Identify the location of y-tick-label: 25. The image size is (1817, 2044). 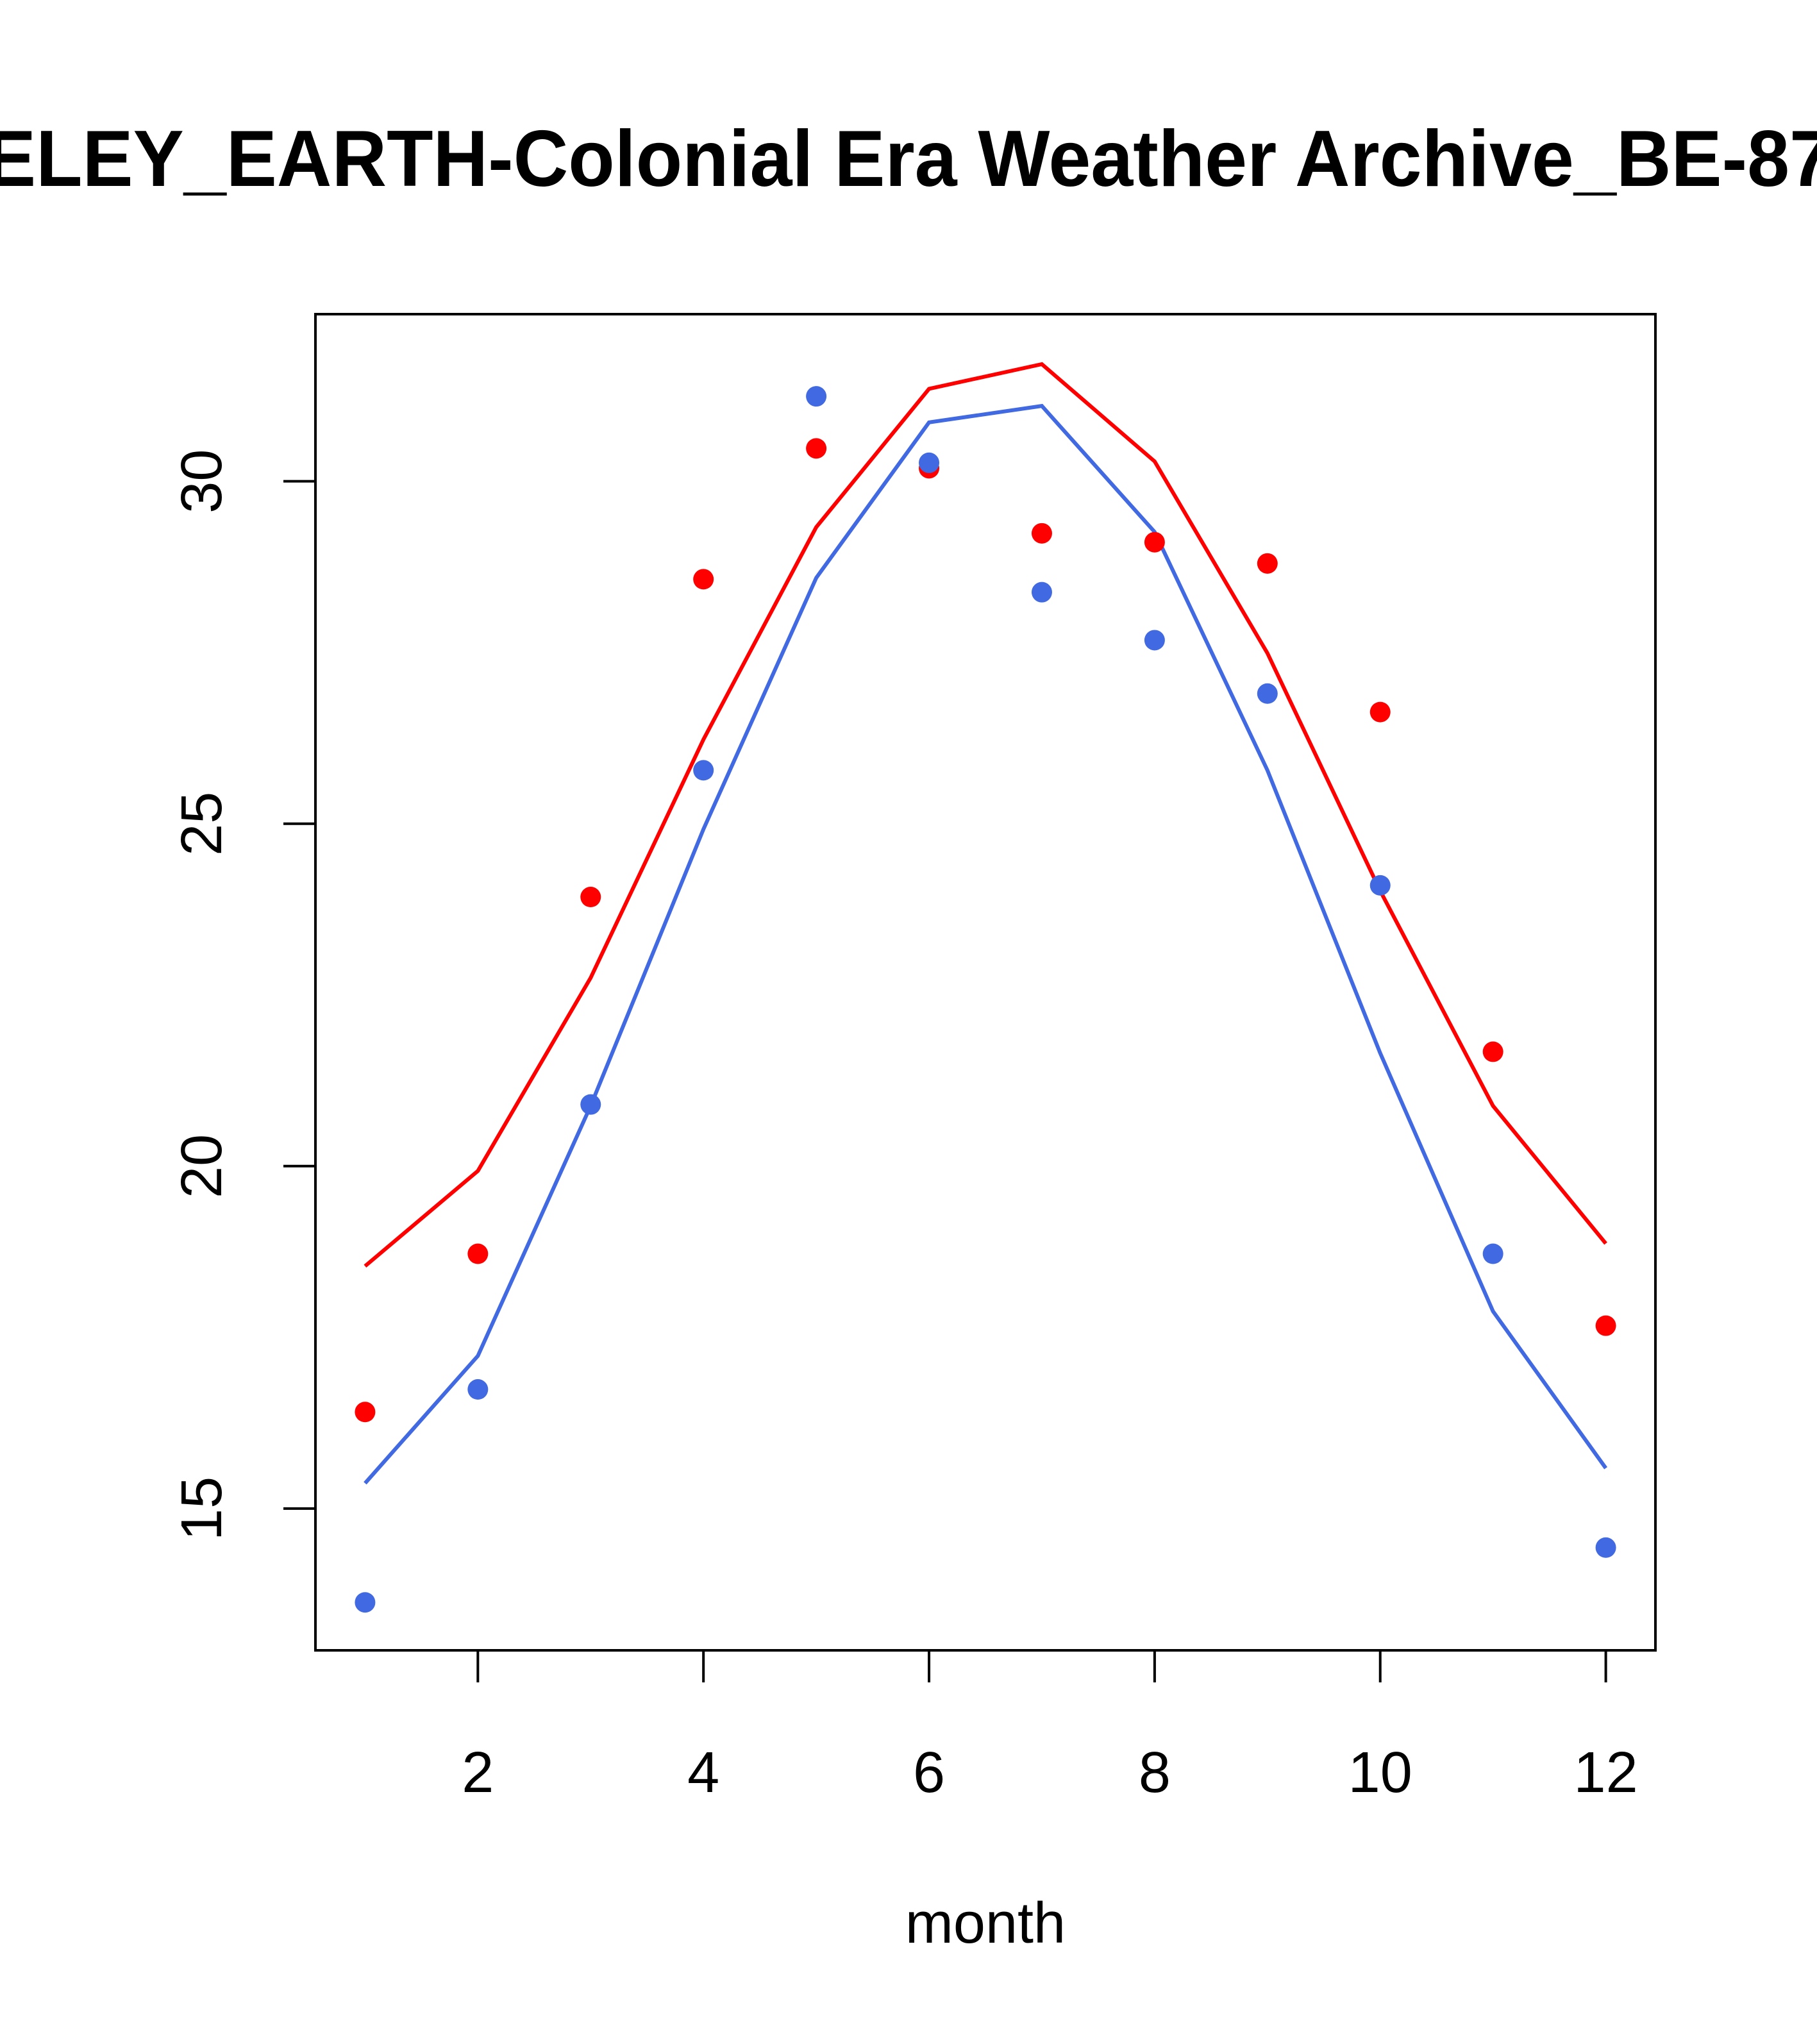
(202, 824).